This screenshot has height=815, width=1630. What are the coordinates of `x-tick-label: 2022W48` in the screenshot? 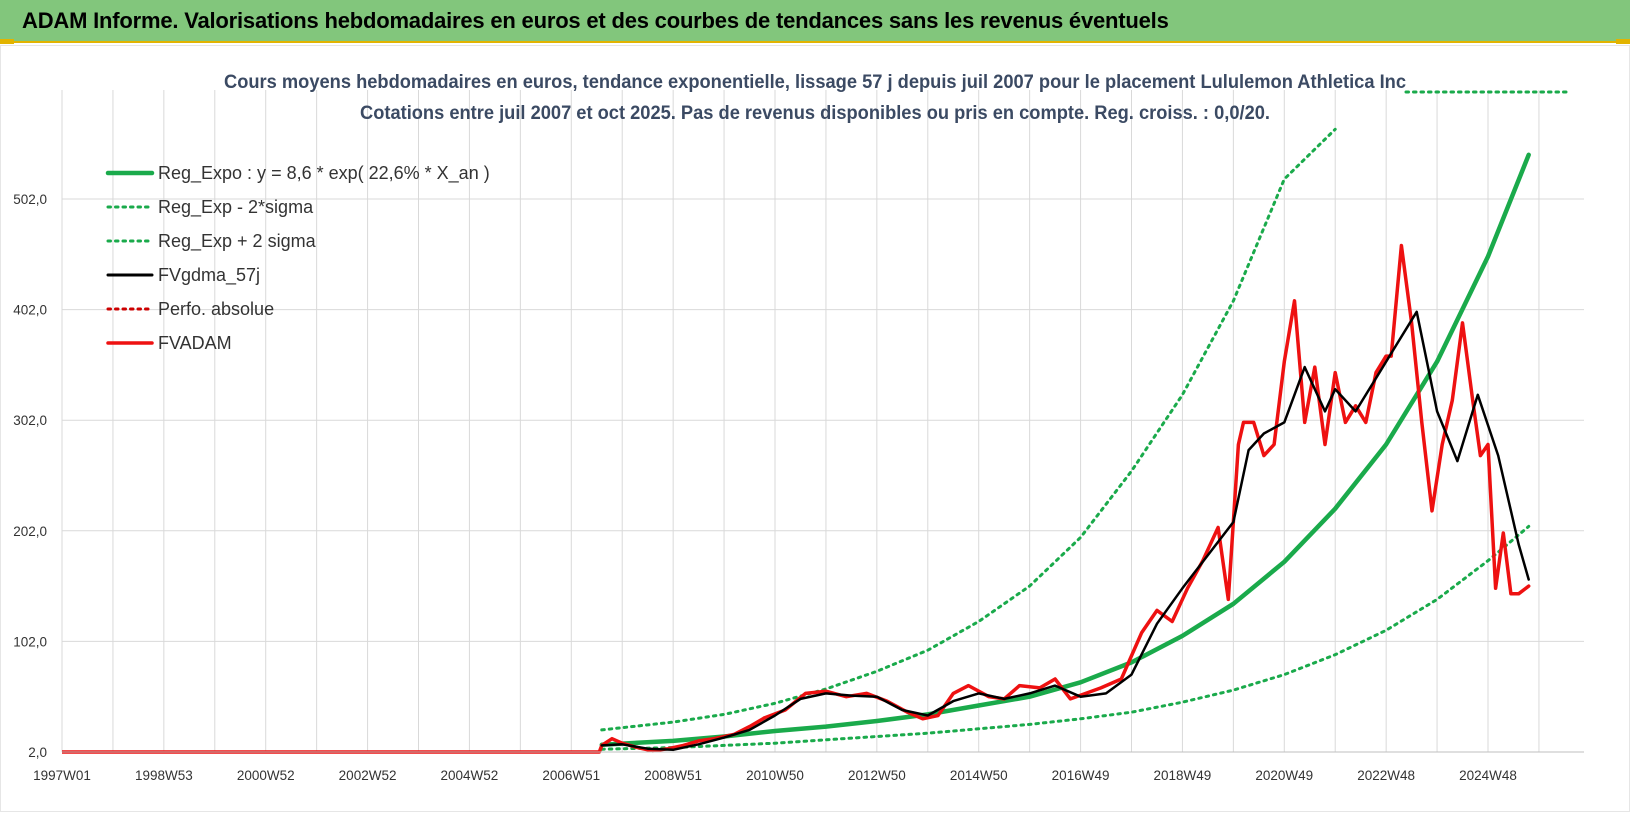 It's located at (1386, 775).